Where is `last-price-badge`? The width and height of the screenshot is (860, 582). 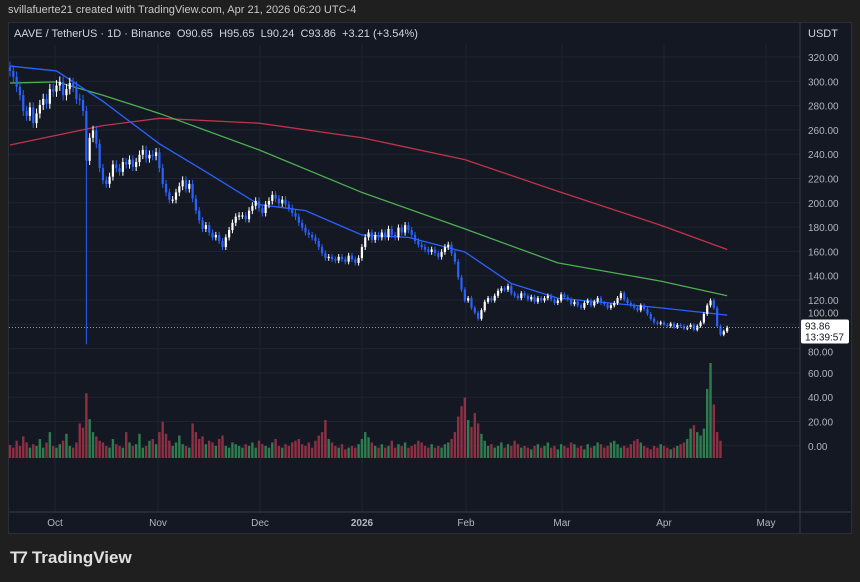 last-price-badge is located at coordinates (825, 331).